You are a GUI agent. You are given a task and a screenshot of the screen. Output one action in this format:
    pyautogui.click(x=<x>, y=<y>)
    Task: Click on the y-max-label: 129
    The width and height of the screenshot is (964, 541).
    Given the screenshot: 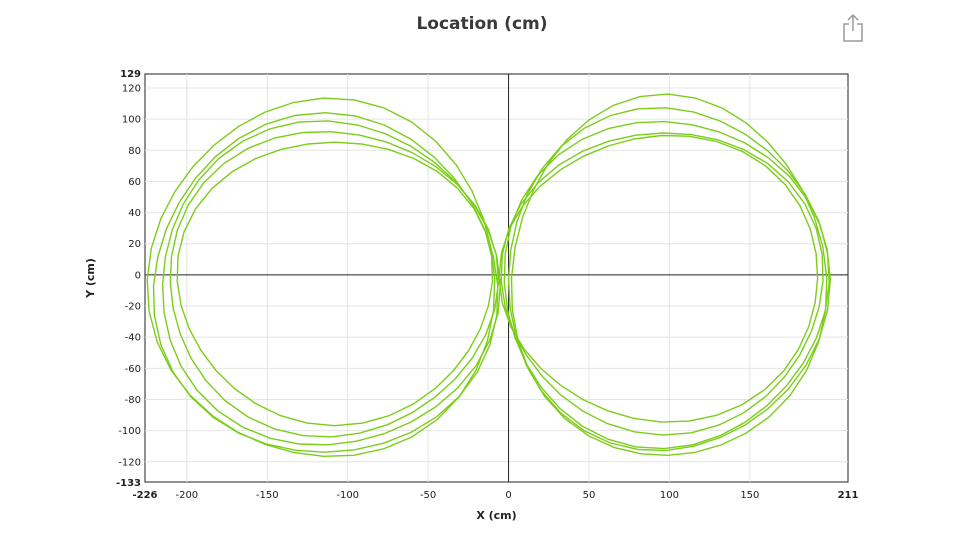 What is the action you would take?
    pyautogui.click(x=130, y=74)
    